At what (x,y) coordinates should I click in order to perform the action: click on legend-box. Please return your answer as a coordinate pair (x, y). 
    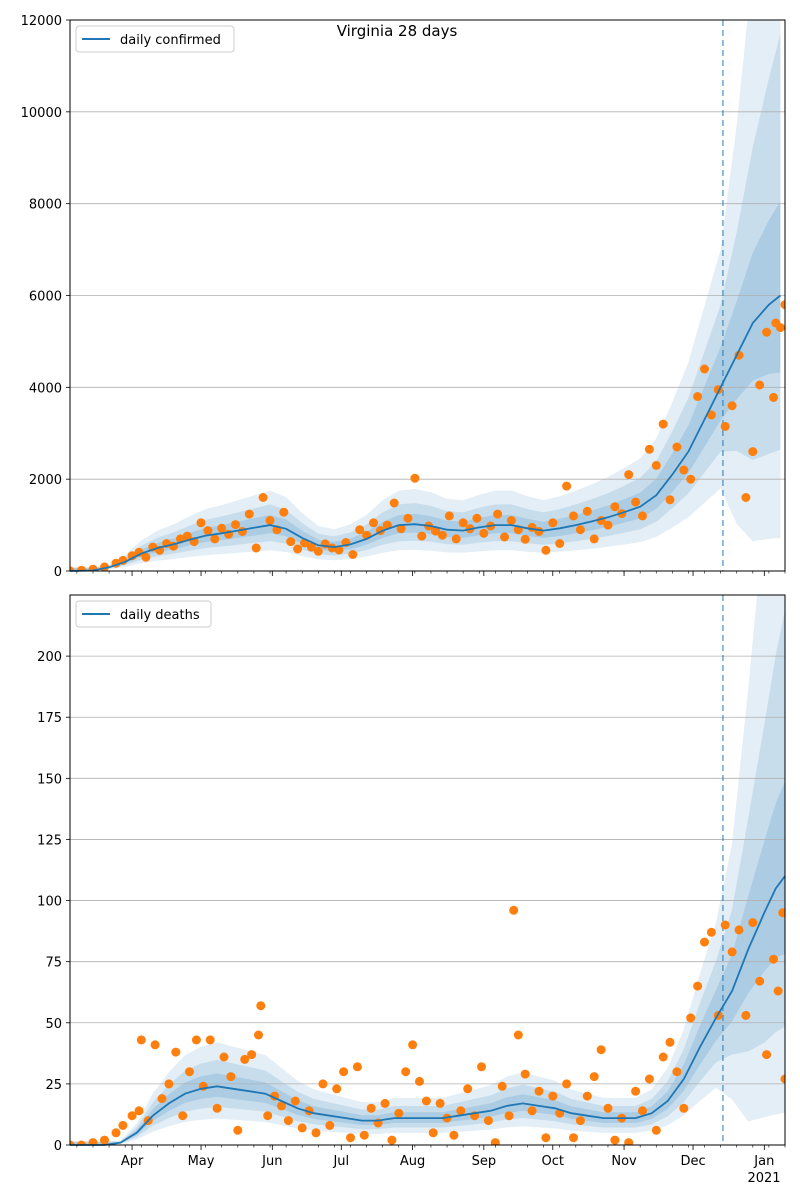
    Looking at the image, I should click on (155, 39).